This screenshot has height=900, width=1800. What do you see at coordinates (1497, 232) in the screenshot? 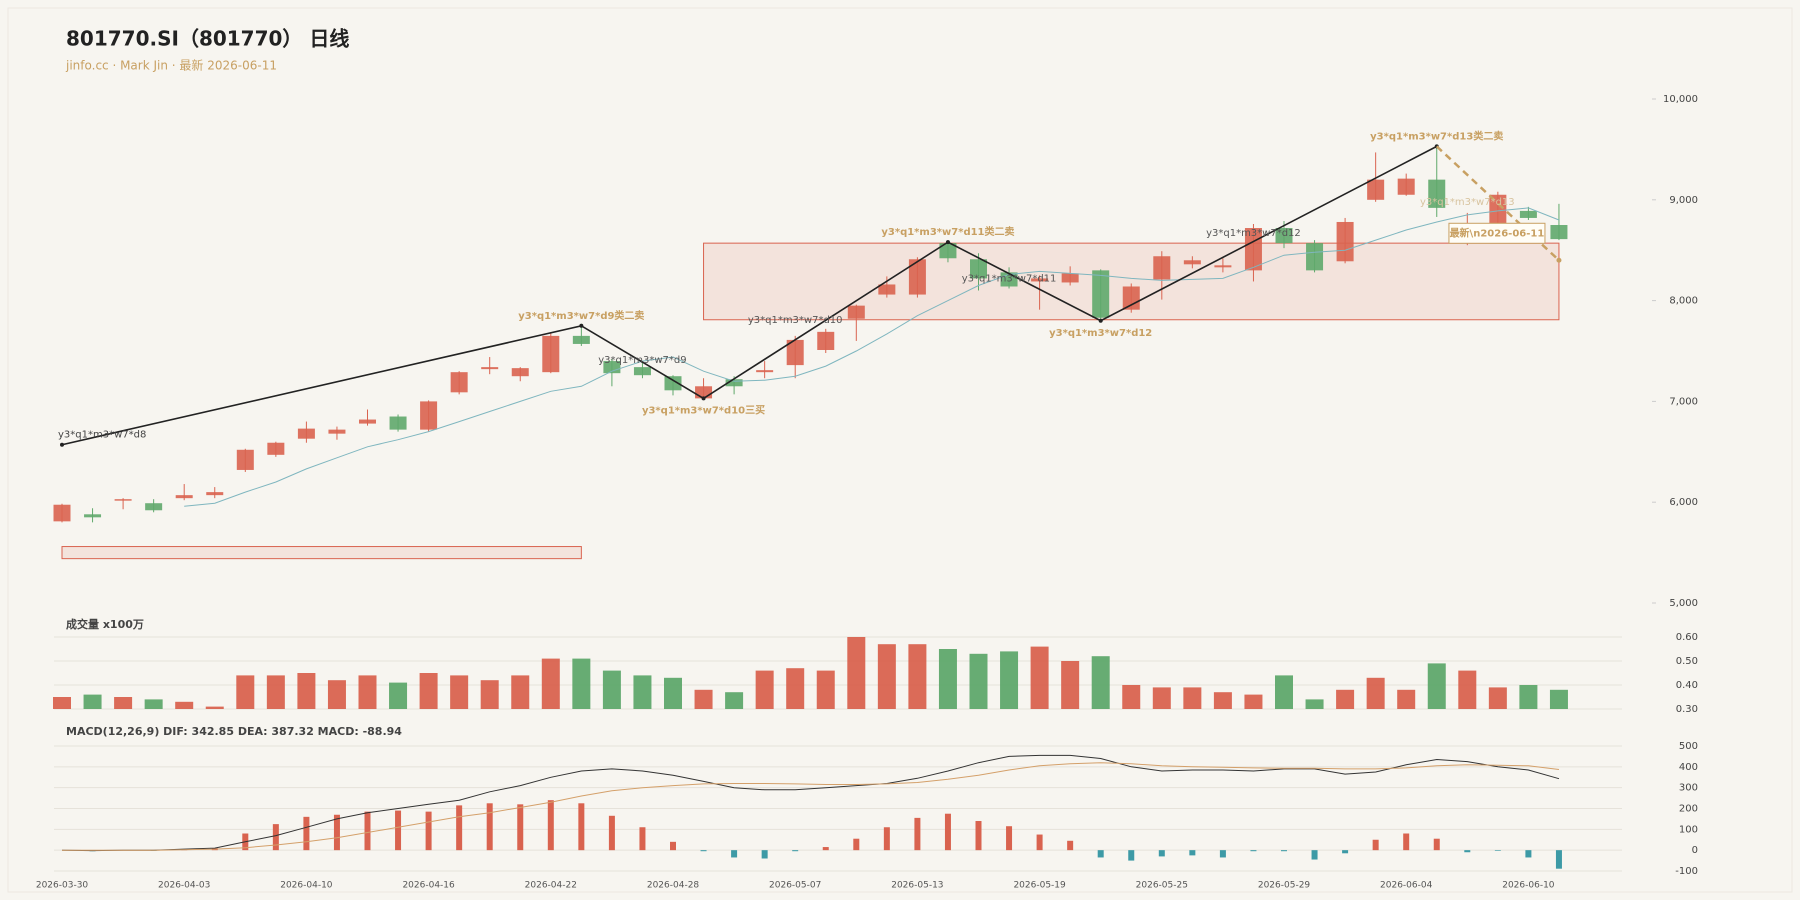
I see `latest-label: 最新\n2026-06-11` at bounding box center [1497, 232].